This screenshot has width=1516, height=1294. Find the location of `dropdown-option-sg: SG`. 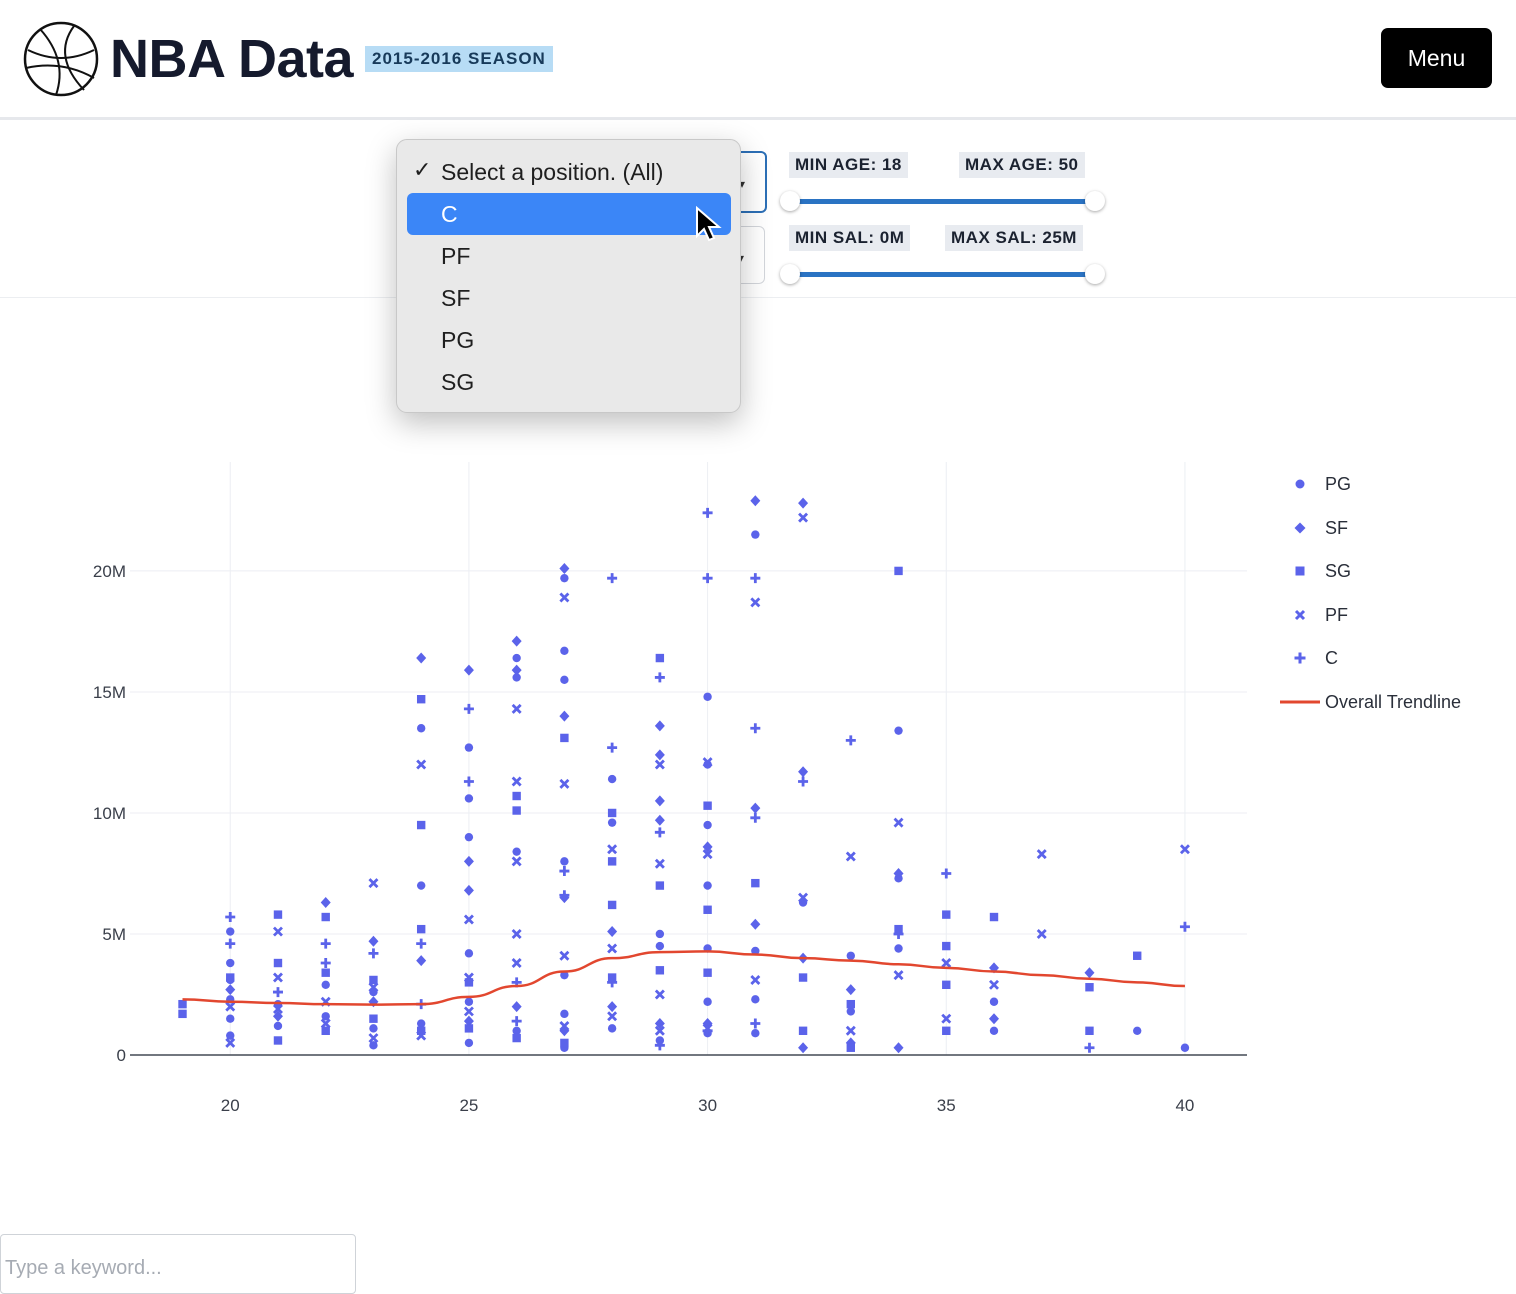

dropdown-option-sg: SG is located at coordinates (569, 382).